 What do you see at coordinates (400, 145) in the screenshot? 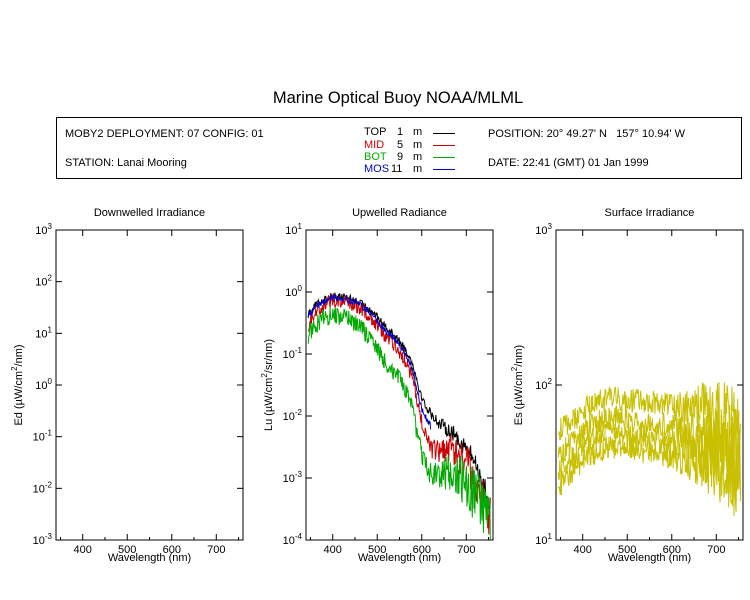
I see `legend-depth-mid: 5` at bounding box center [400, 145].